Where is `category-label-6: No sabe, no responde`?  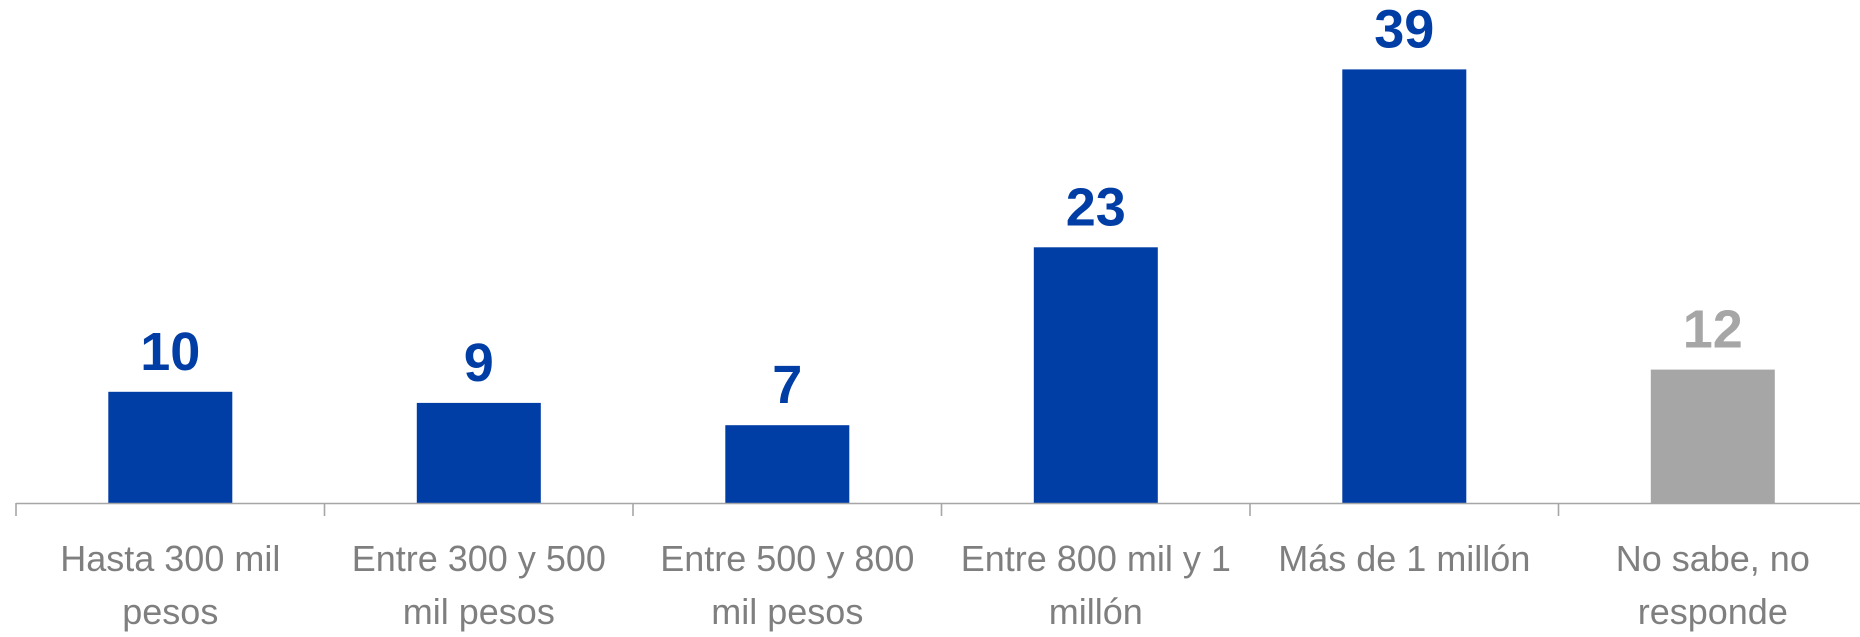
category-label-6: No sabe, no responde is located at coordinates (1713, 585).